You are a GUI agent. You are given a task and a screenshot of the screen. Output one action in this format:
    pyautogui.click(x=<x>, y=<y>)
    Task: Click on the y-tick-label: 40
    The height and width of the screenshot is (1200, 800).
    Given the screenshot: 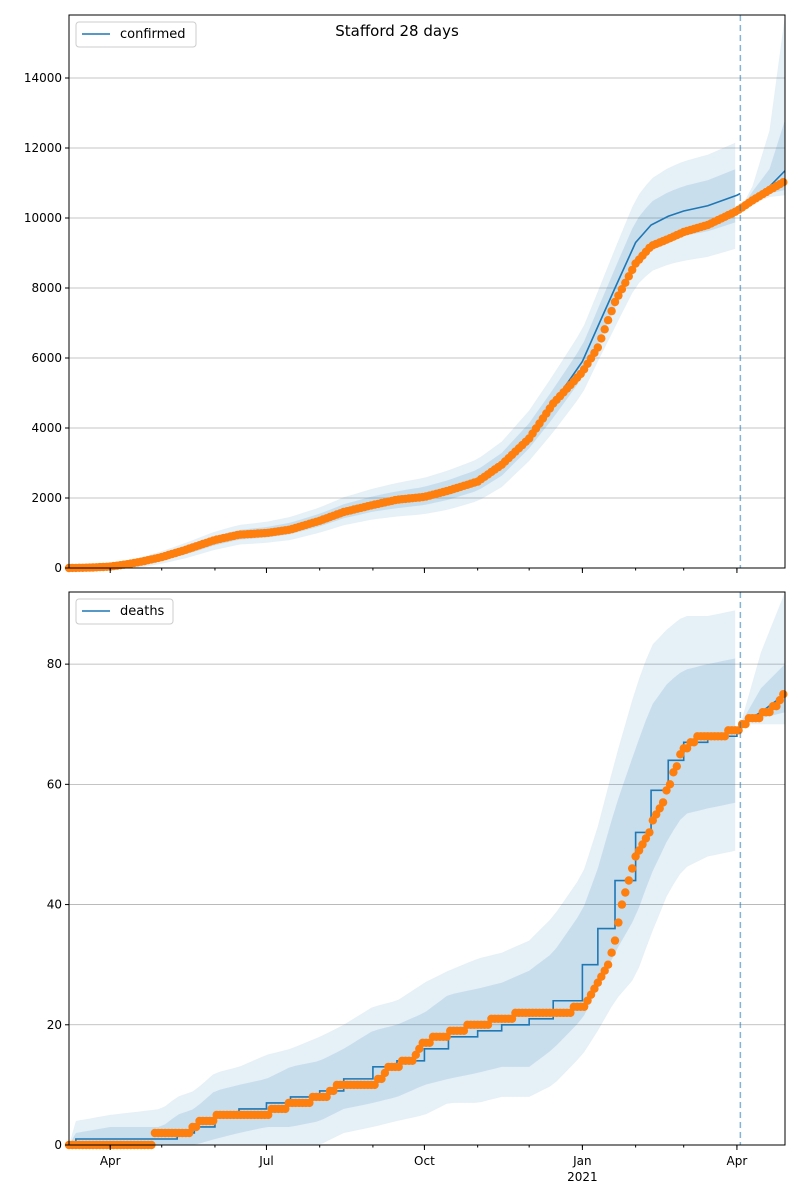 What is the action you would take?
    pyautogui.click(x=54, y=905)
    